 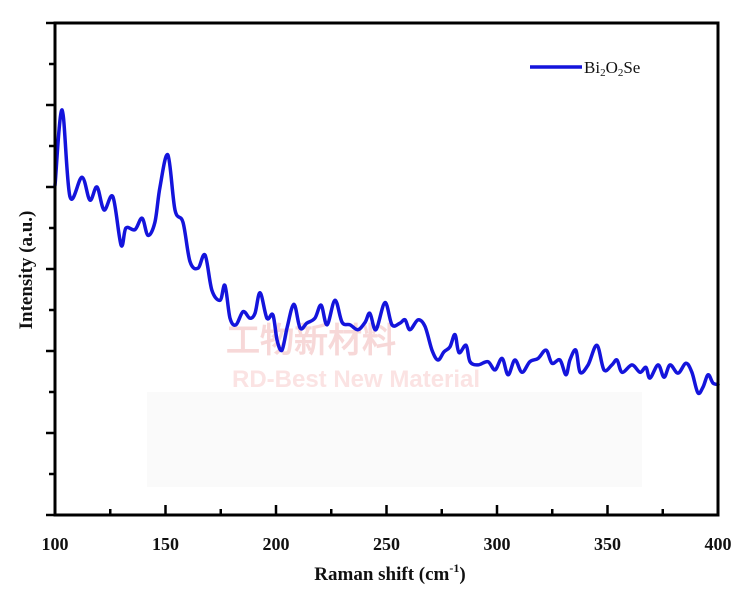 What do you see at coordinates (276, 544) in the screenshot?
I see `x-tick-label: 200` at bounding box center [276, 544].